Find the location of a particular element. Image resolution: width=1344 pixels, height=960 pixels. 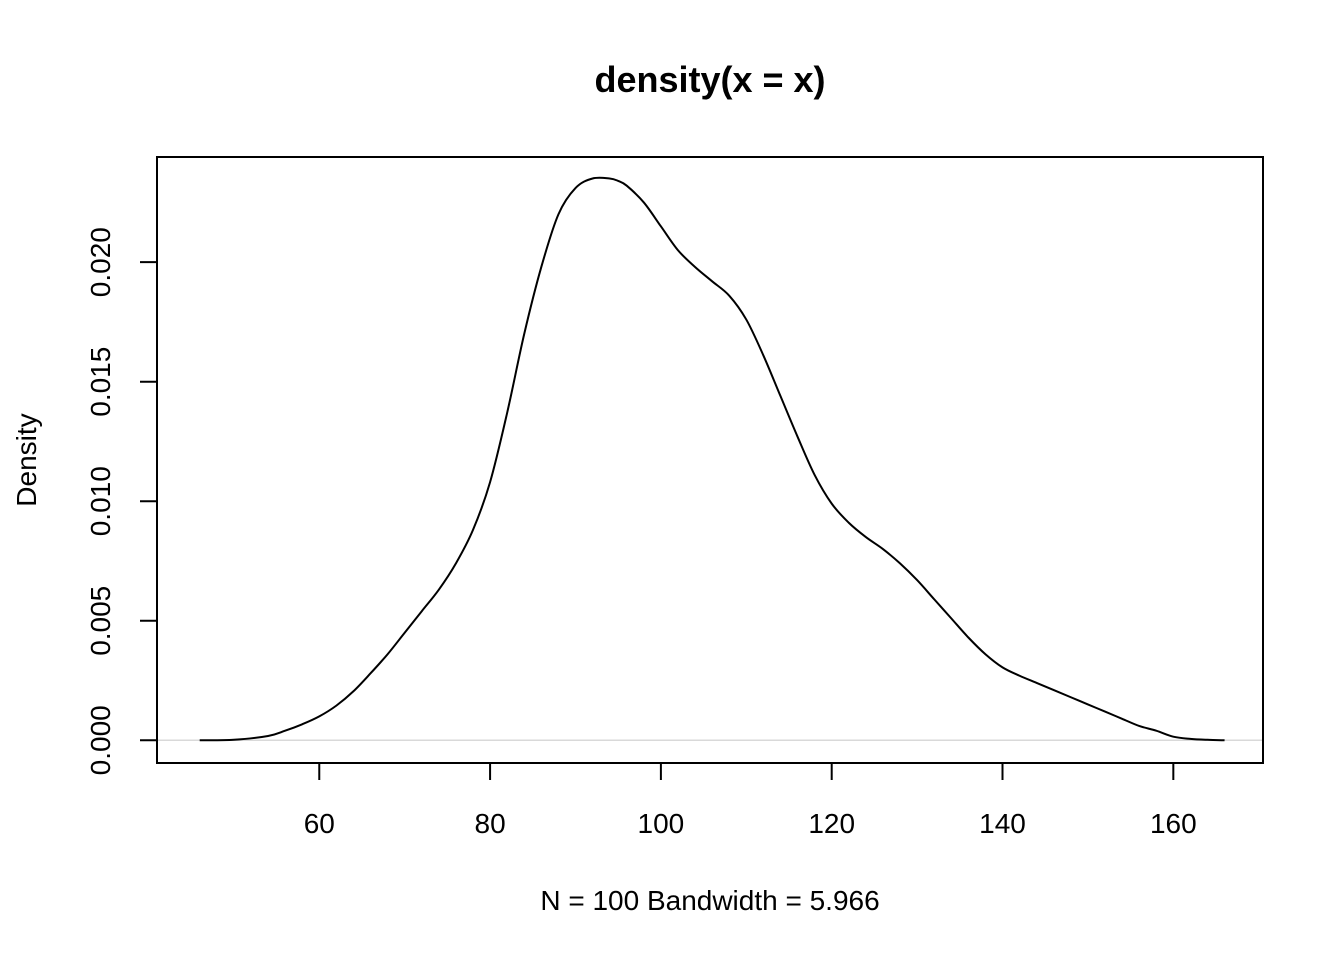

x-tick-label: 80 is located at coordinates (490, 823).